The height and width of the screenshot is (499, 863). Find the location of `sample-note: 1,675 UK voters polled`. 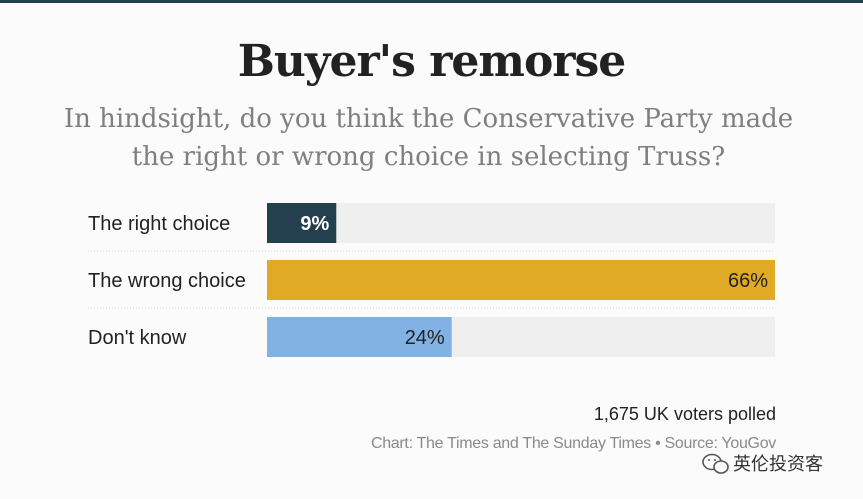

sample-note: 1,675 UK voters polled is located at coordinates (684, 414).